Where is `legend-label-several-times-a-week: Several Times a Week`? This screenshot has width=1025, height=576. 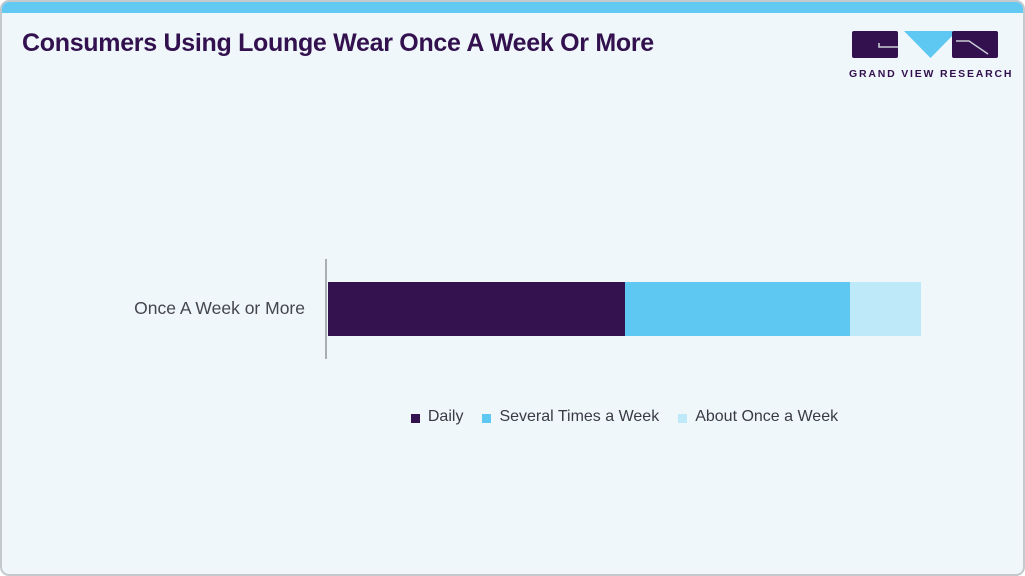
legend-label-several-times-a-week: Several Times a Week is located at coordinates (579, 416).